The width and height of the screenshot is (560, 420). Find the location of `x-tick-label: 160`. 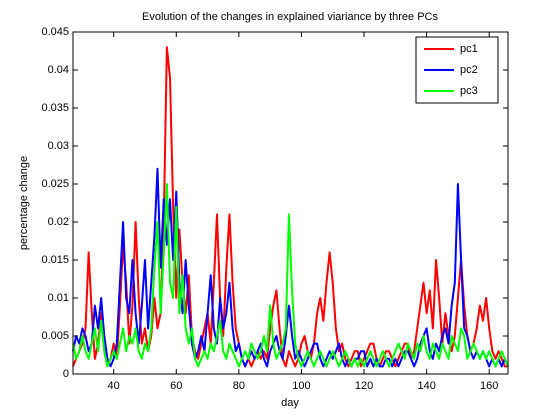

x-tick-label: 160 is located at coordinates (489, 386).